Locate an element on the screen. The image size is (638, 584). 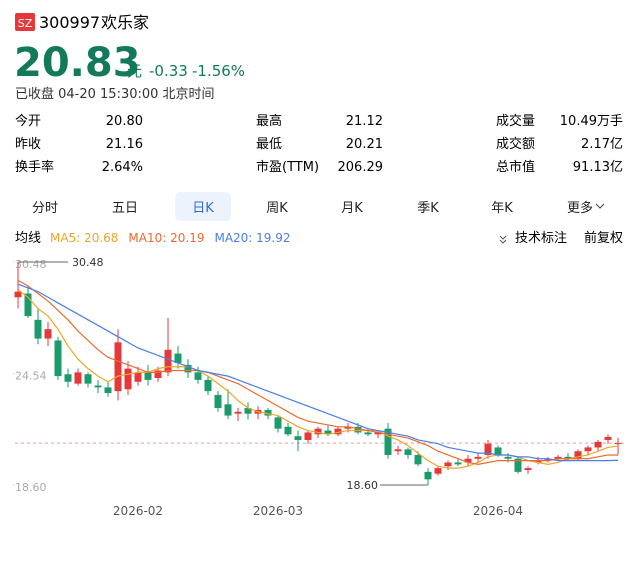
x-tick-label: 2026-03 is located at coordinates (278, 511).